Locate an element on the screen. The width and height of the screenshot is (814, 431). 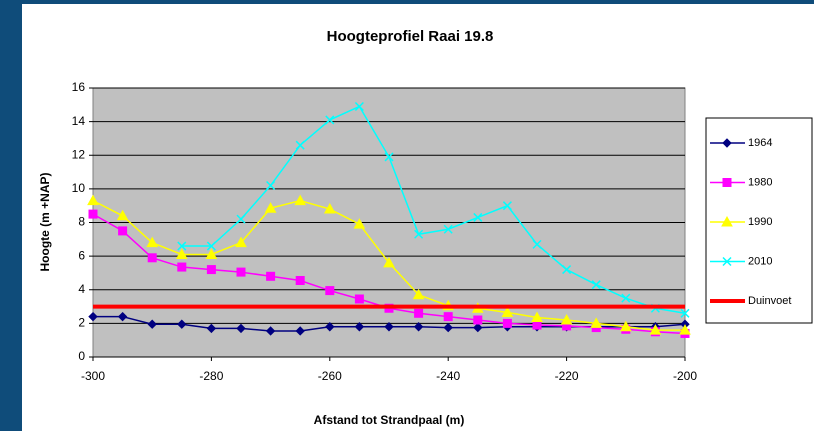
y-tick-label: 0 is located at coordinates (81, 356).